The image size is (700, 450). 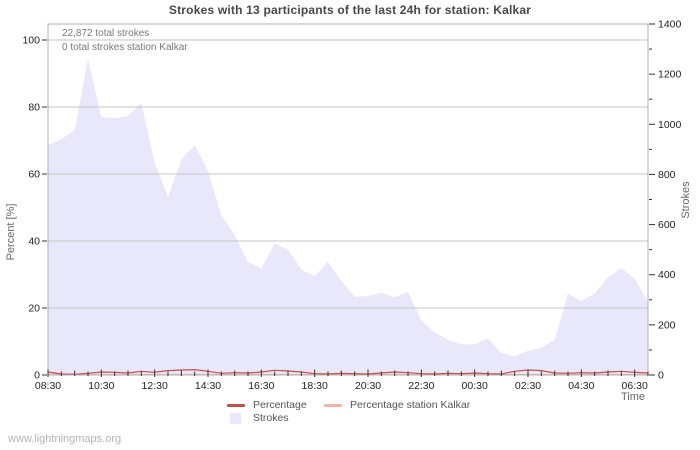 I want to click on percentage-legend-swatch, so click(x=236, y=405).